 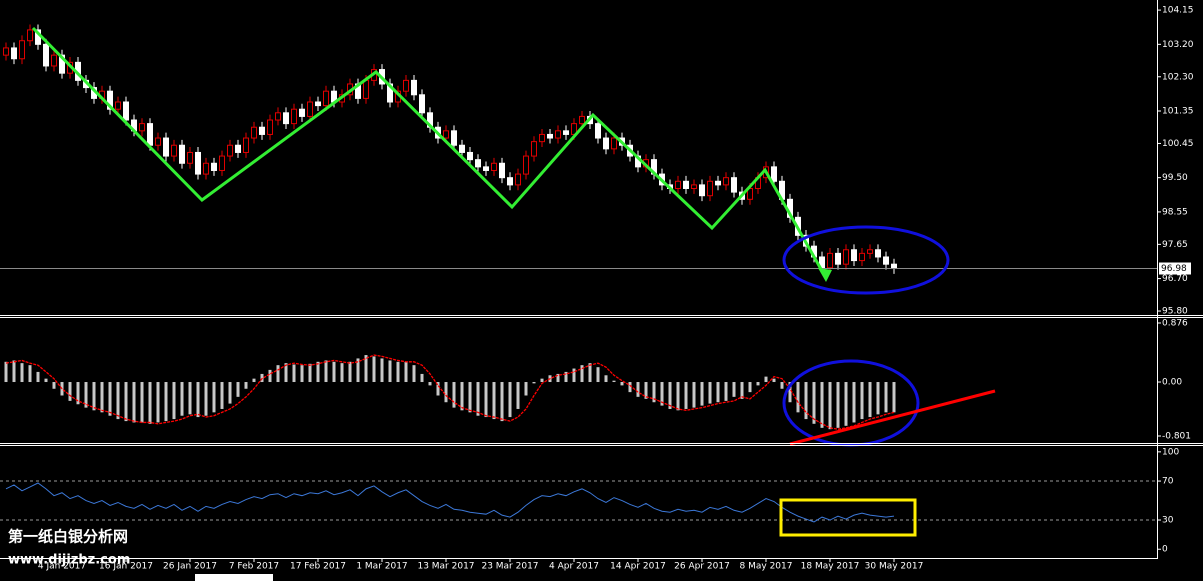 What do you see at coordinates (766, 567) in the screenshot?
I see `x-tick-label: 8 May 2017` at bounding box center [766, 567].